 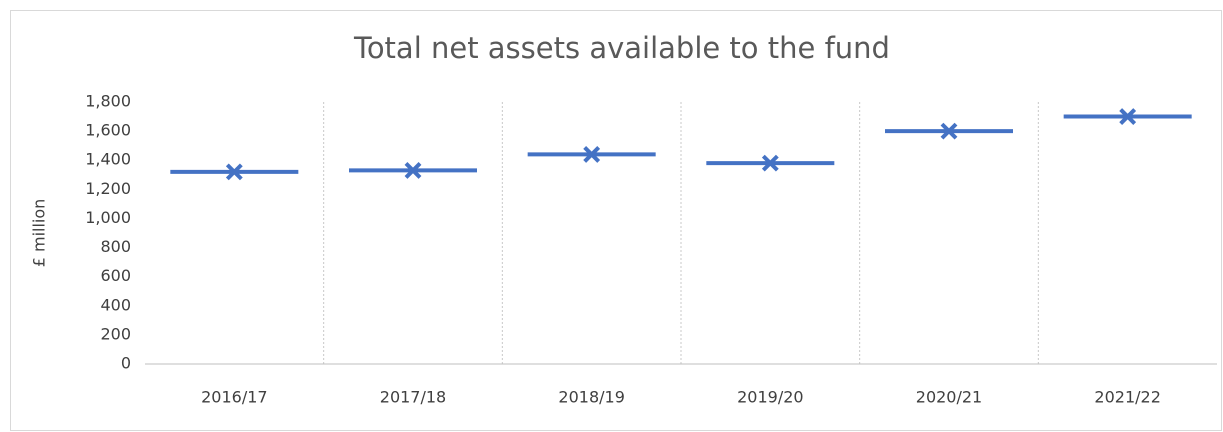 What do you see at coordinates (108, 217) in the screenshot?
I see `y-tick-label: 1,000` at bounding box center [108, 217].